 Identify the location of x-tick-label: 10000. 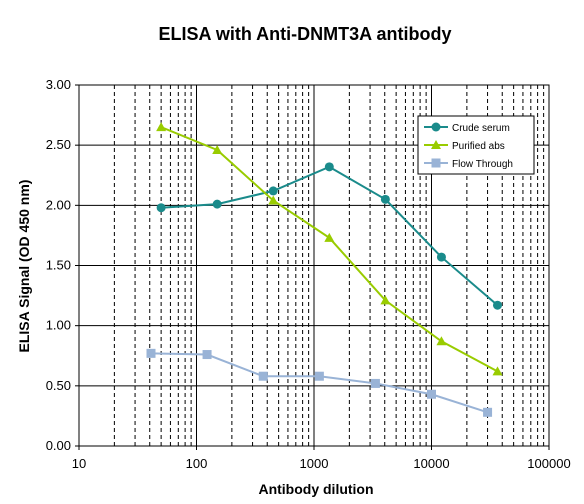
(431, 463).